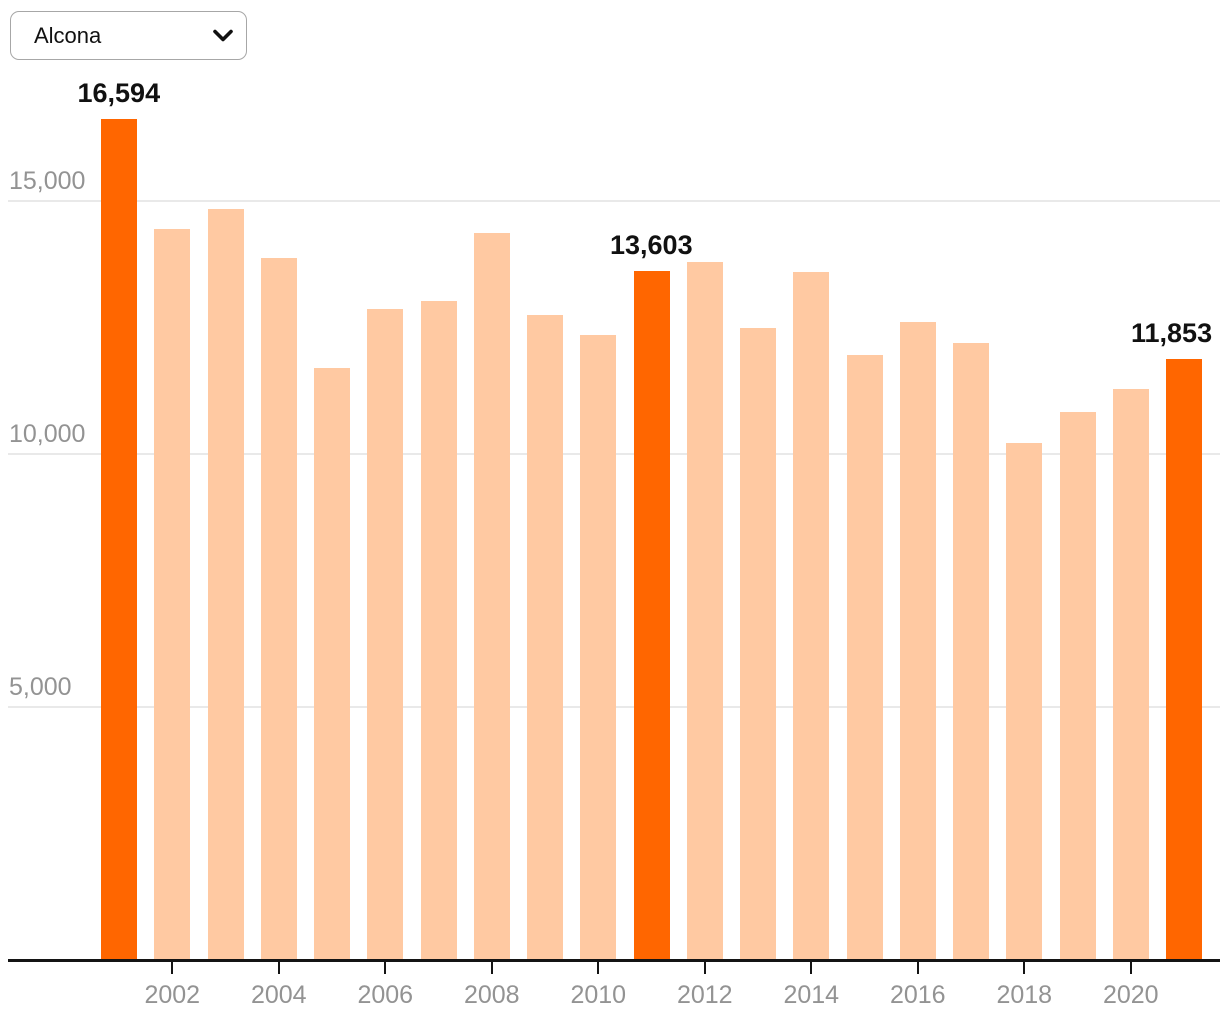 The height and width of the screenshot is (1020, 1220). I want to click on x-axis-line, so click(614, 960).